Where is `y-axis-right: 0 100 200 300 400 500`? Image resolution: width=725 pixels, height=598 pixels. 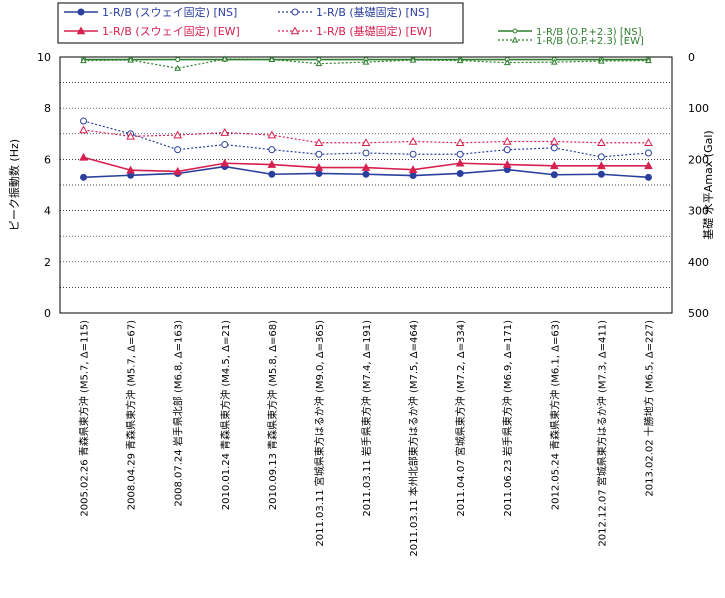
y-axis-right: 0 100 200 300 400 500 is located at coordinates (698, 185).